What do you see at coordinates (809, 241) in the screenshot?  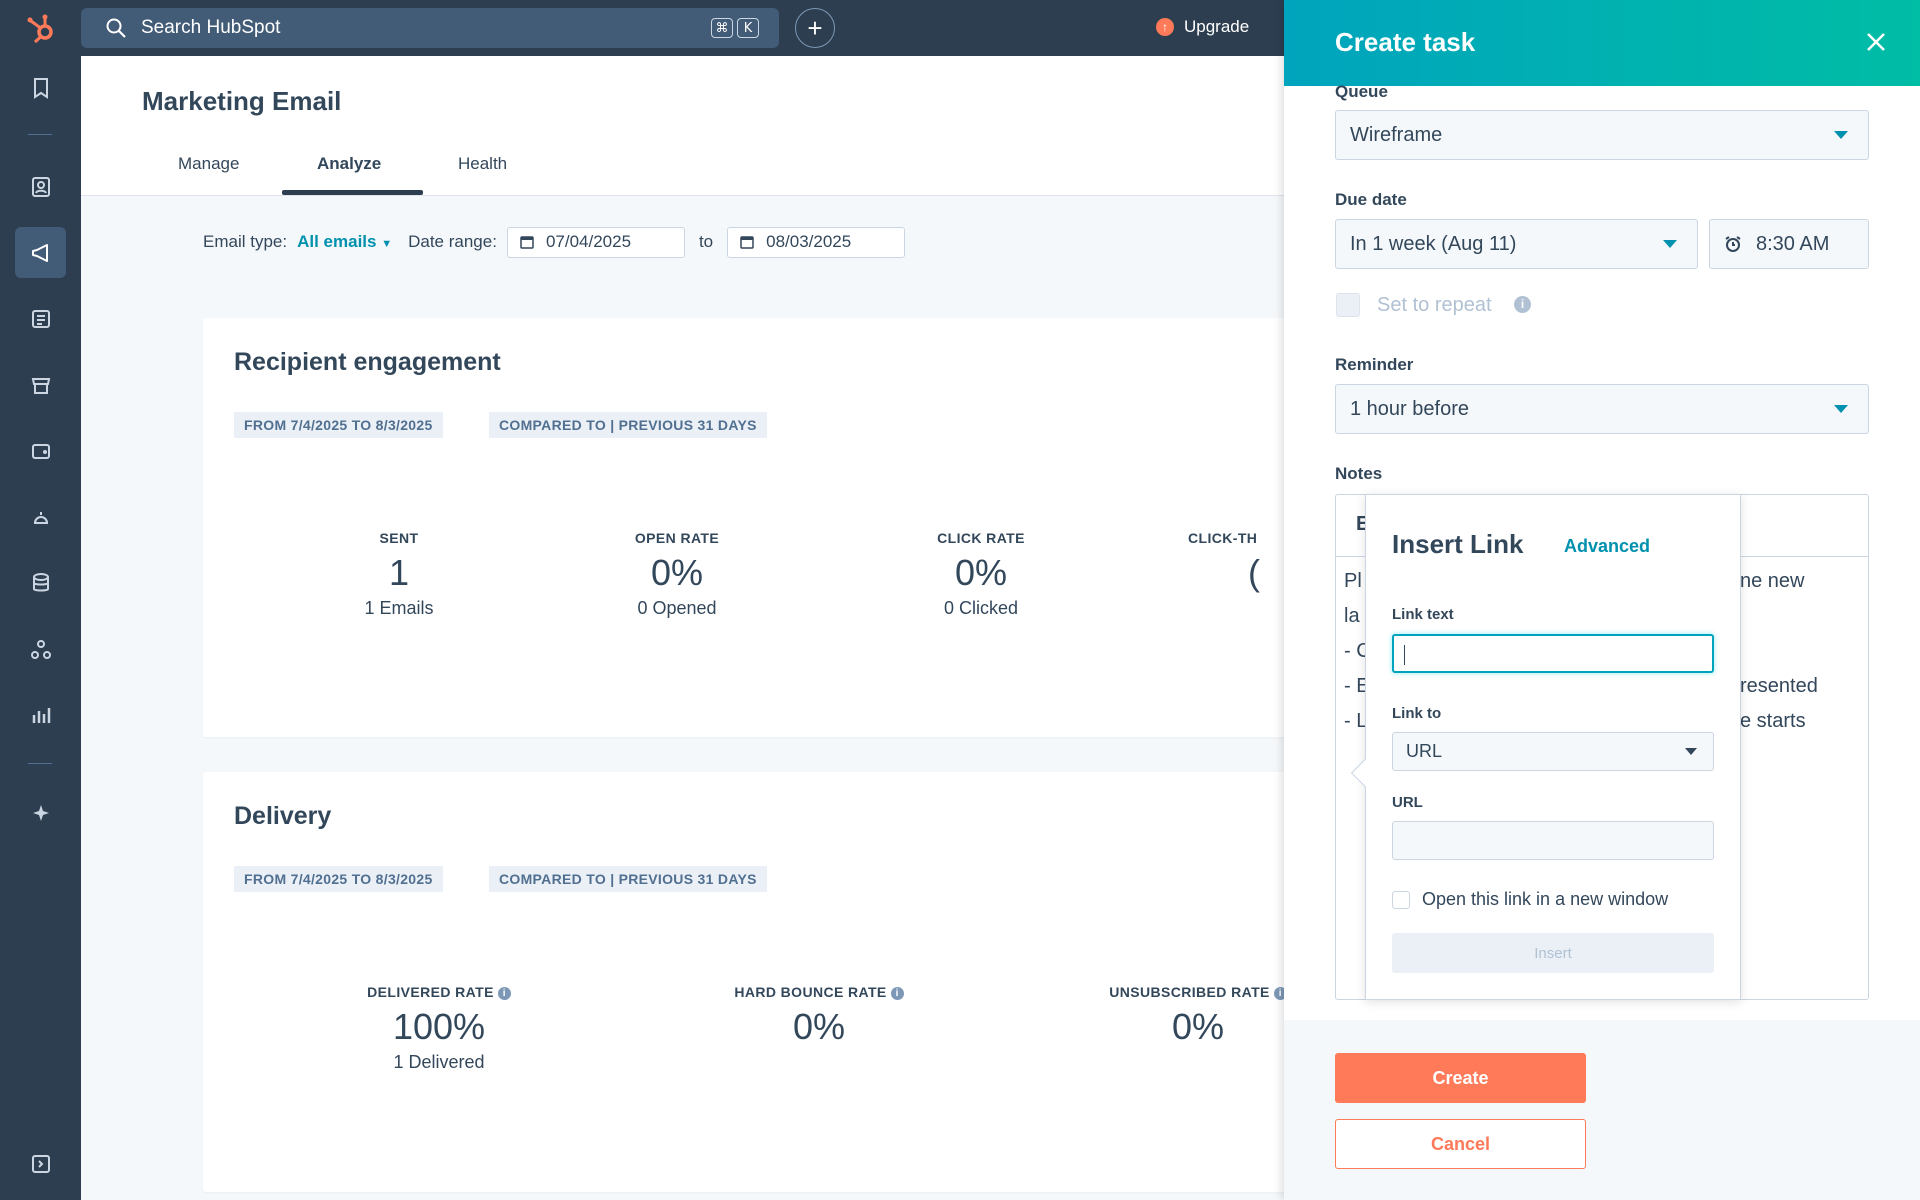 I see `end-date-value: 08/03/2025` at bounding box center [809, 241].